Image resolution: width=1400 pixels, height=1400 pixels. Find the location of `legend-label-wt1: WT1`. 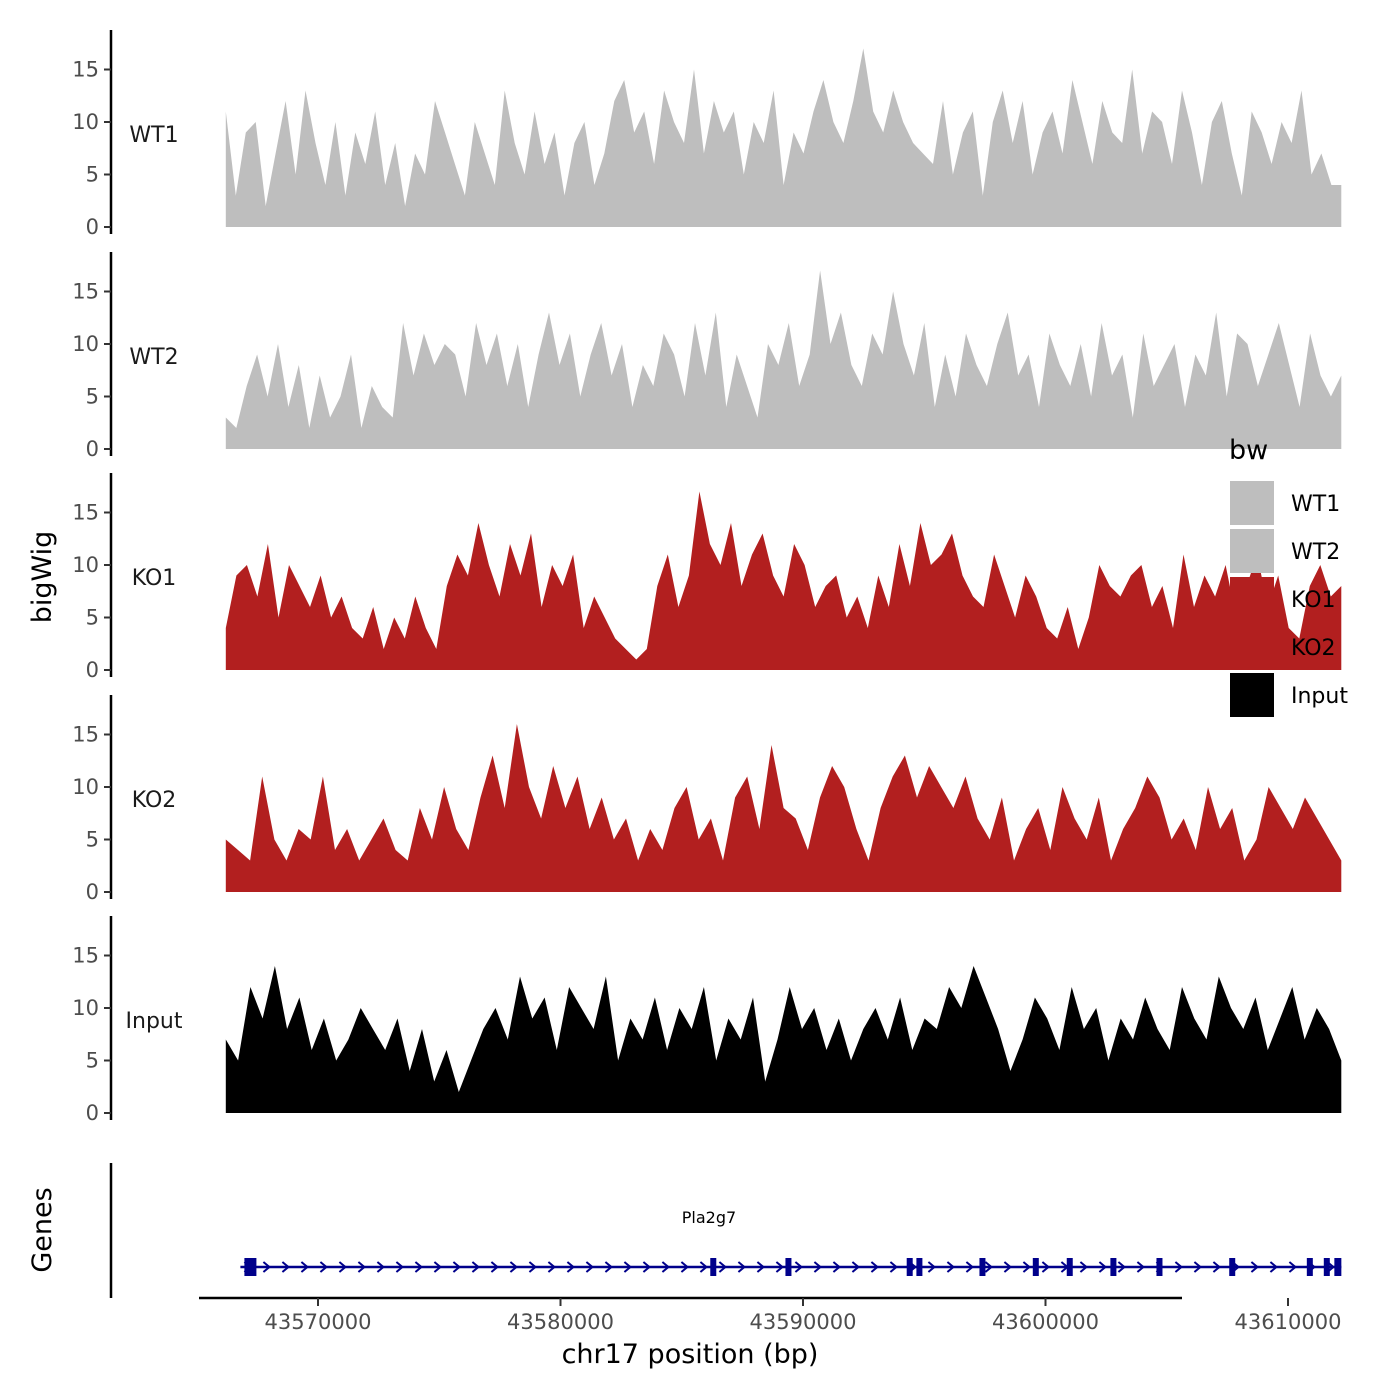

legend-label-wt1: WT1 is located at coordinates (1315, 504).